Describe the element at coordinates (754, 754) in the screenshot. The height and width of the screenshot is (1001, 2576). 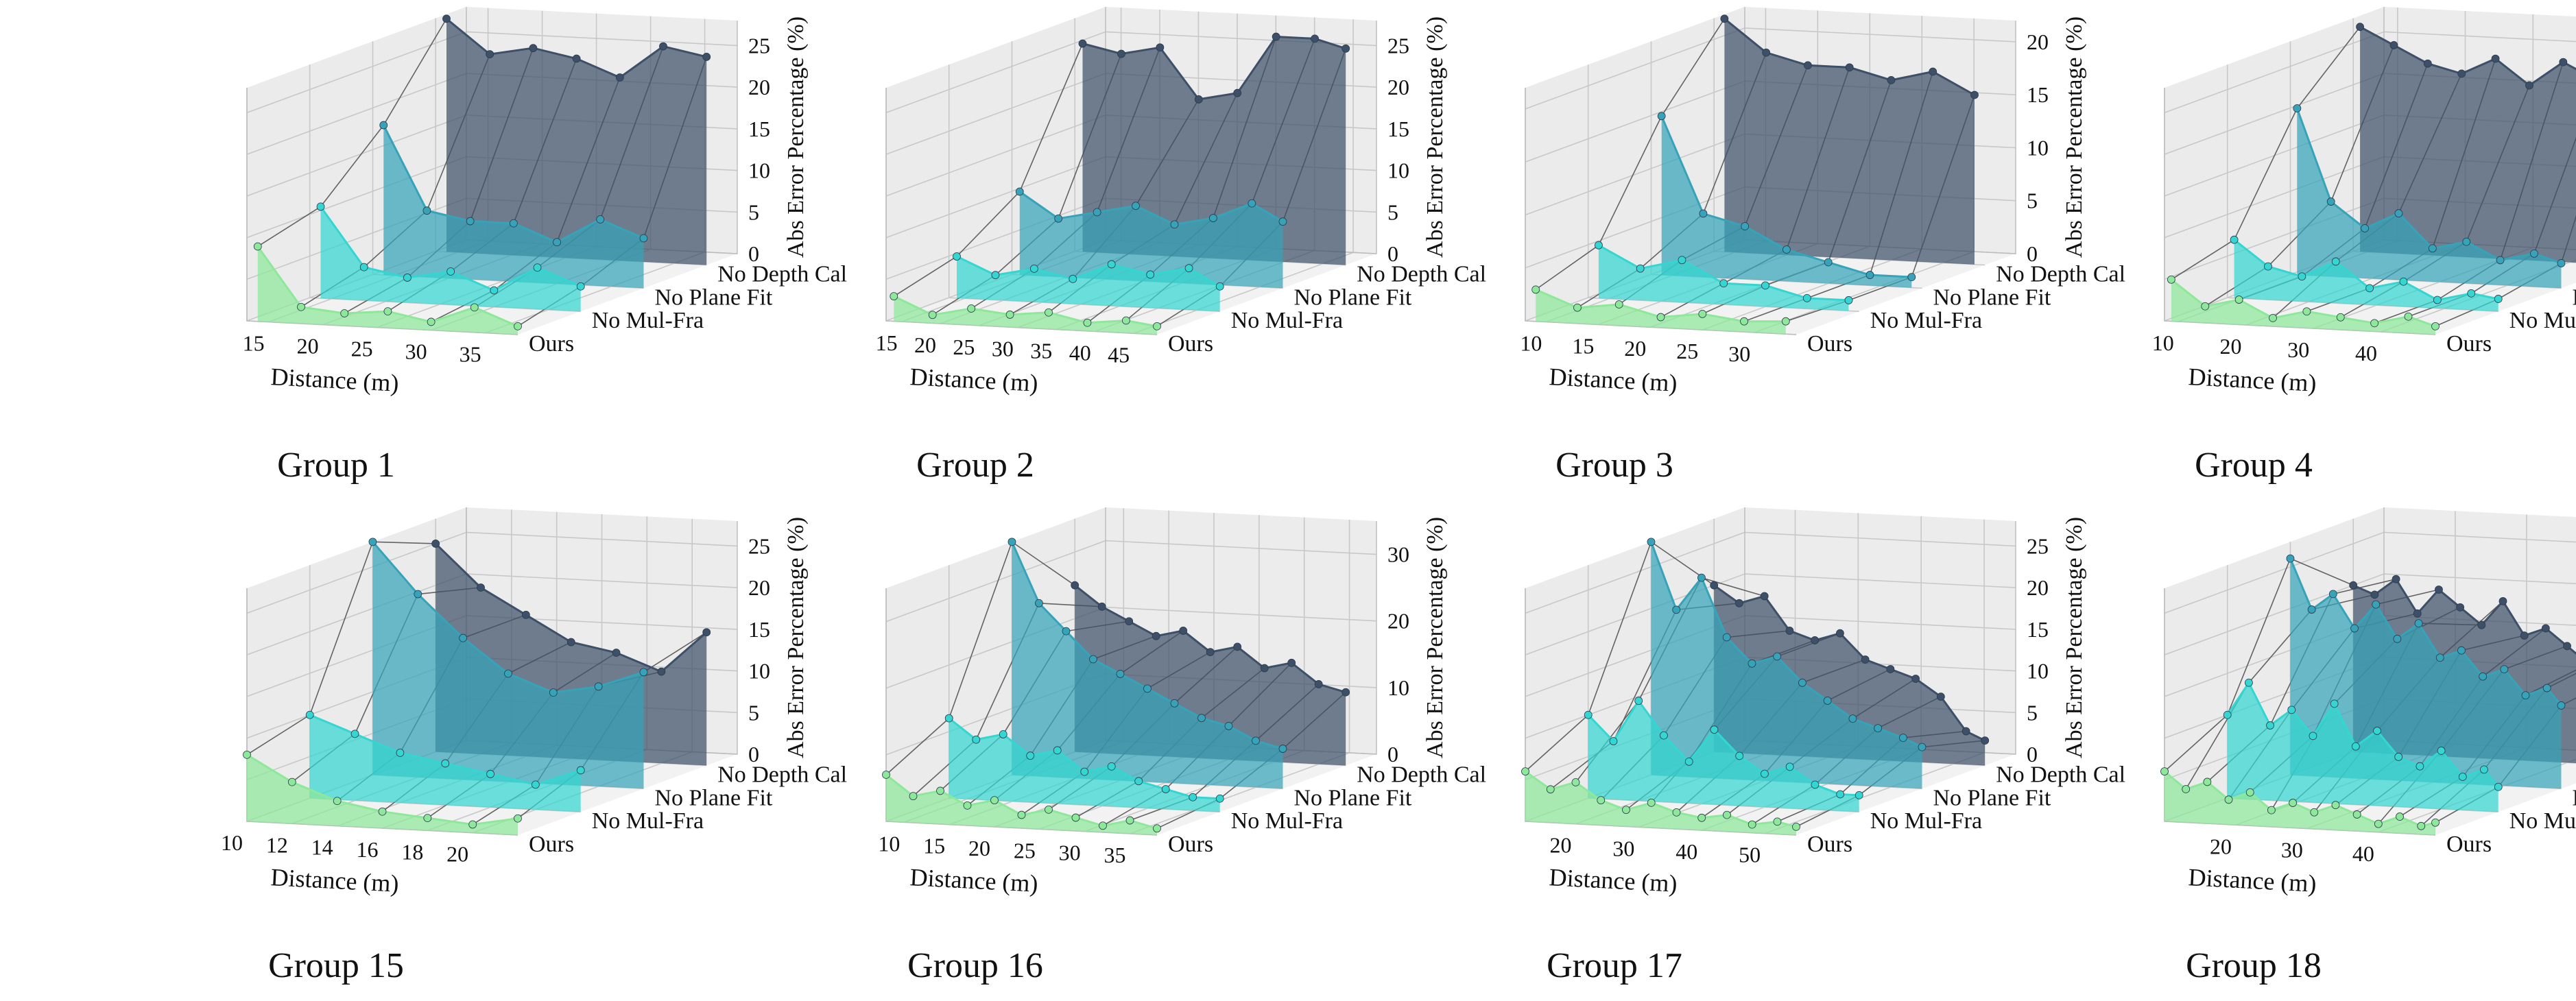
I see `z-tick-label: 0` at that location.